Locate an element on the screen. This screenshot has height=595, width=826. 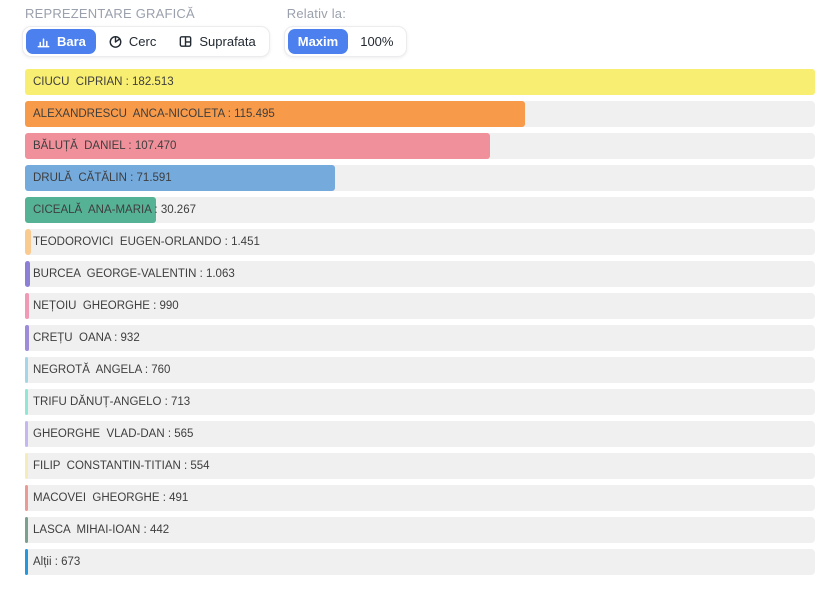
bar-row: MACOVEI GHEORGHE : 491 is located at coordinates (420, 498).